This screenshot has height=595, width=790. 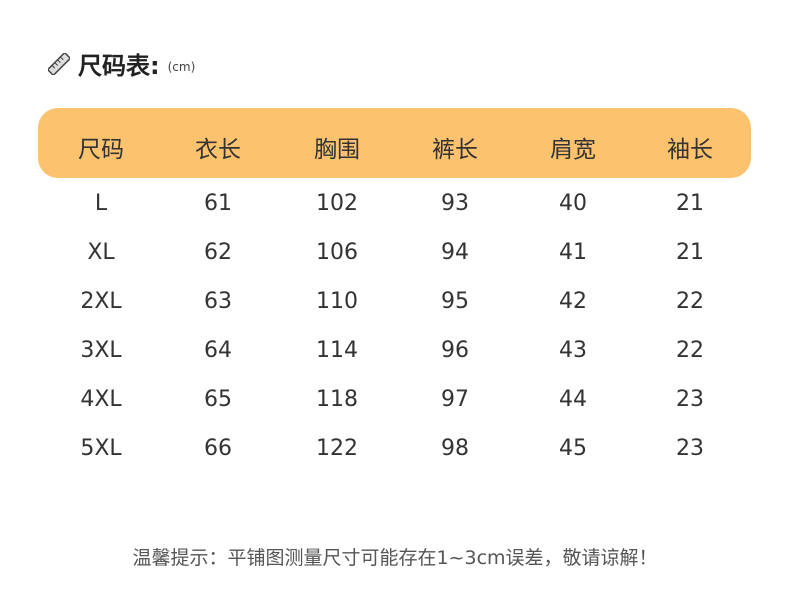 What do you see at coordinates (455, 301) in the screenshot?
I see `table-cell: 95` at bounding box center [455, 301].